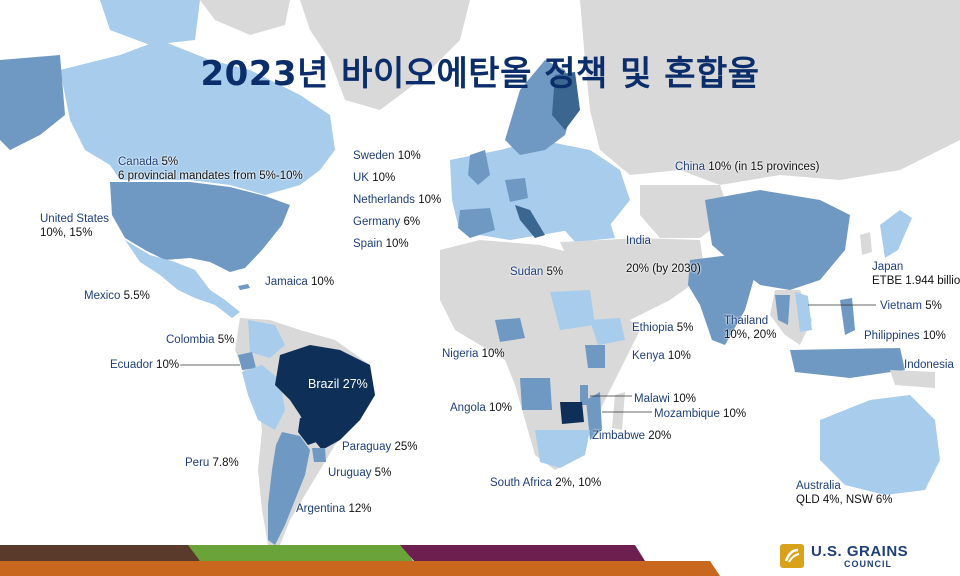  Describe the element at coordinates (100, 553) in the screenshot. I see `footer-stripe-brown` at that location.